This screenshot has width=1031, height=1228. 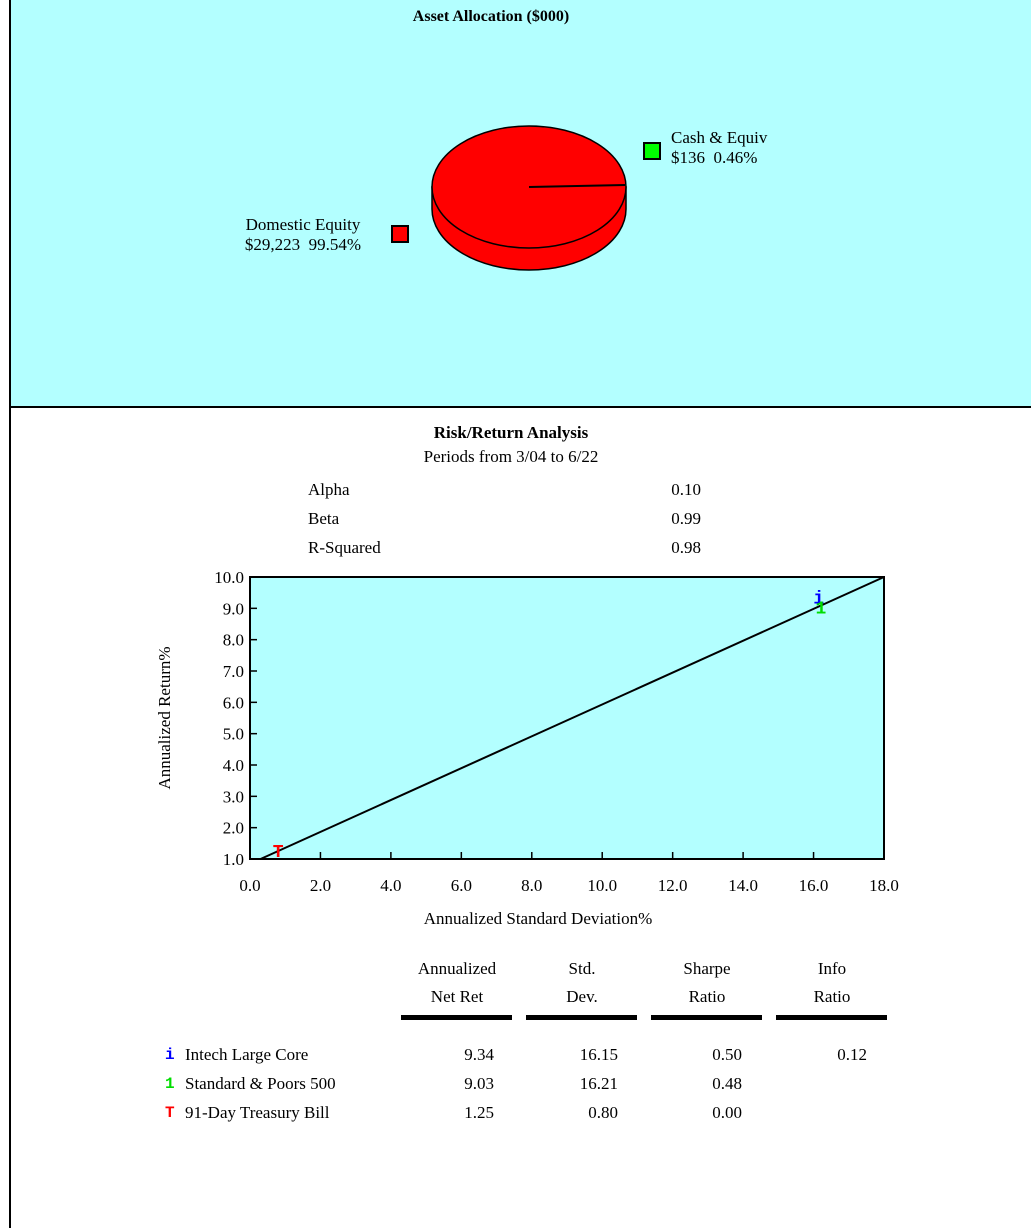 I want to click on col-head-info-line2: Ratio, so click(x=832, y=996).